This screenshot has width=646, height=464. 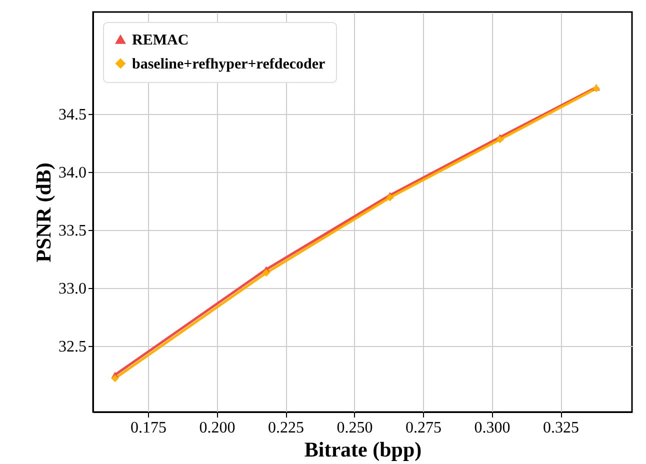 I want to click on y-axis-title: PSNR (dB), so click(x=44, y=212).